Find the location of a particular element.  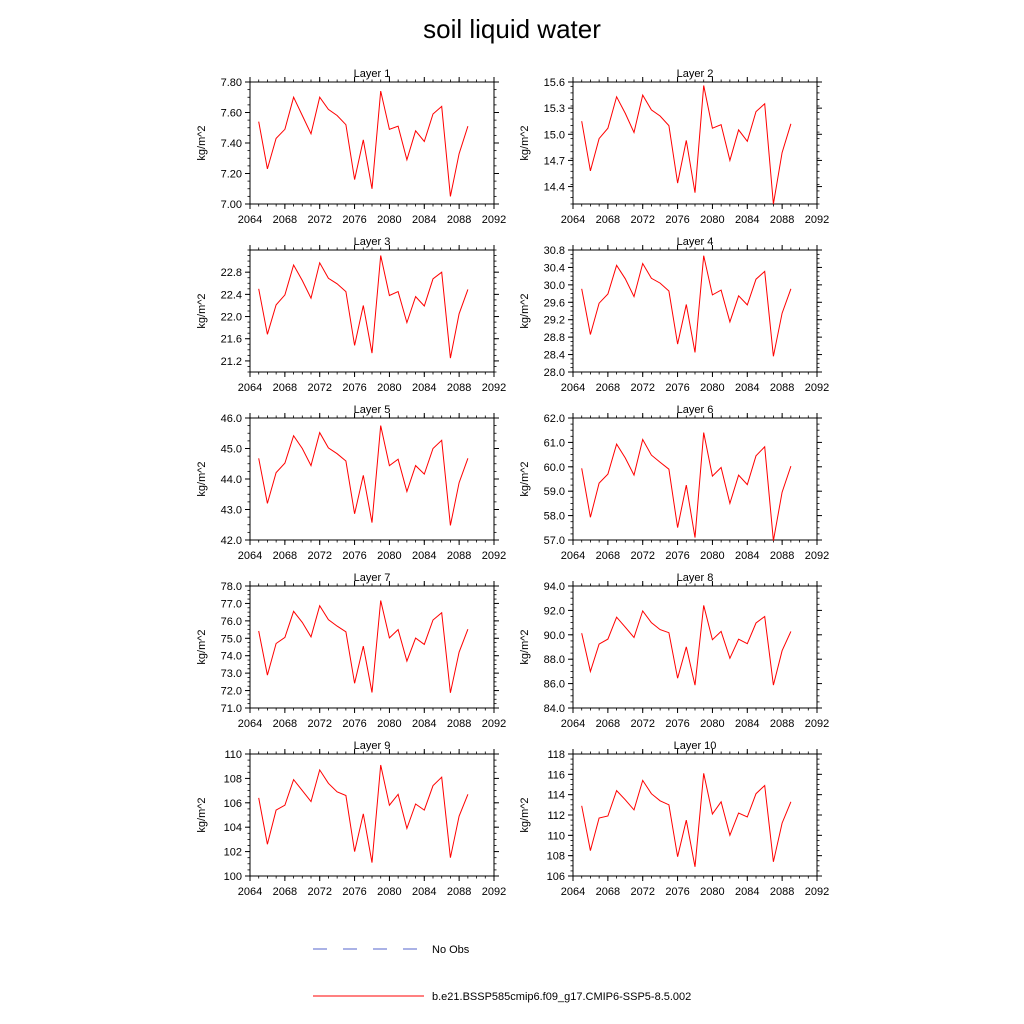

y-tick-label: 15.6 is located at coordinates (554, 83).